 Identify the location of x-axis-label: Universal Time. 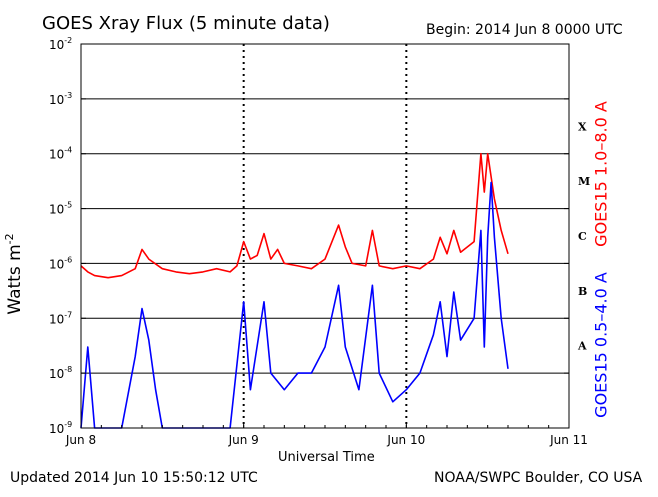
(326, 457).